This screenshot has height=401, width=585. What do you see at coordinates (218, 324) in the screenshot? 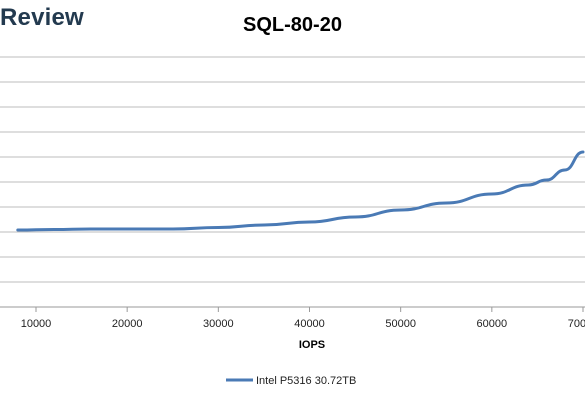
I see `x-tick-label: 30000` at bounding box center [218, 324].